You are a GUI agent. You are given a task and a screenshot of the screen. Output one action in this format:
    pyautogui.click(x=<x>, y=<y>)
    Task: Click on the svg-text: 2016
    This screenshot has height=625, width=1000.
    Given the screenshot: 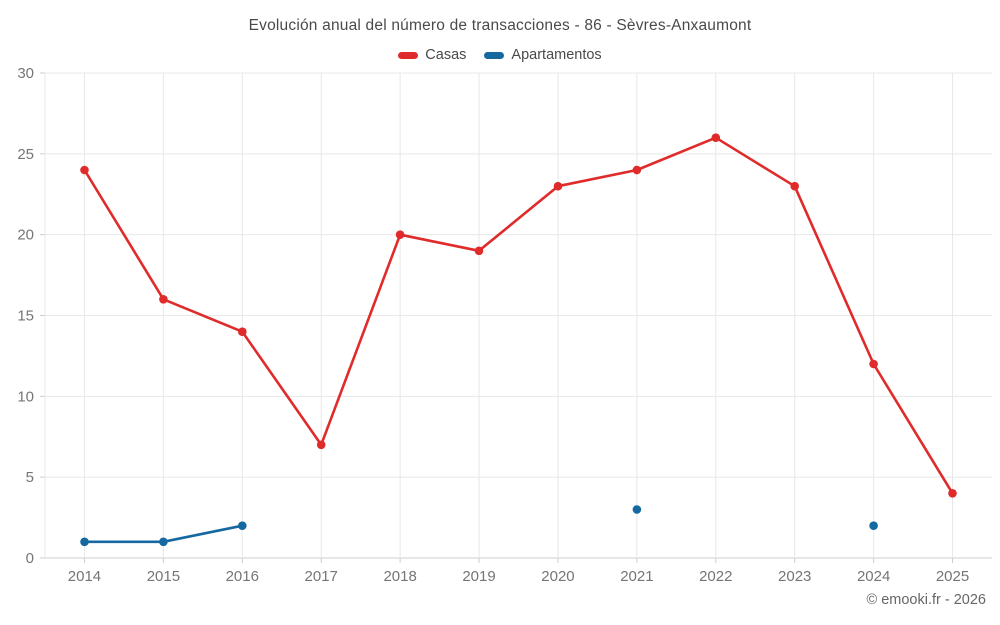 What is the action you would take?
    pyautogui.click(x=242, y=576)
    